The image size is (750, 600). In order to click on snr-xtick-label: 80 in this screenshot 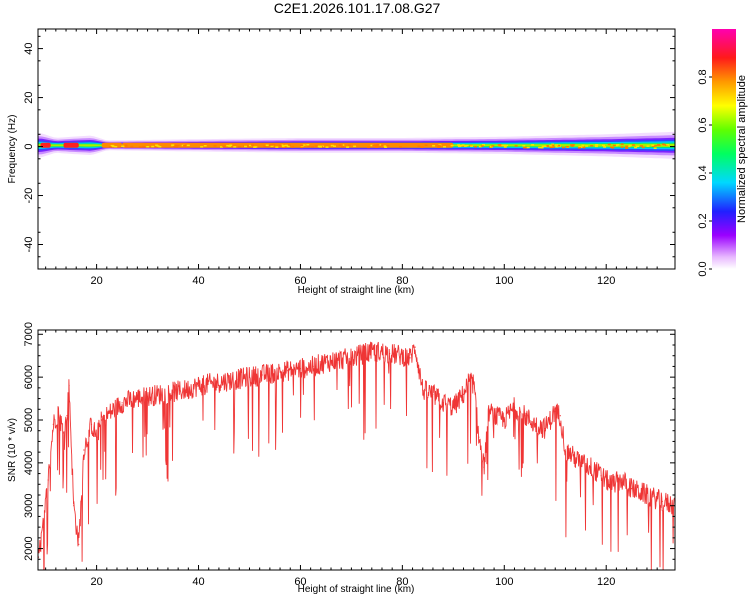, I will do `click(402, 582)`.